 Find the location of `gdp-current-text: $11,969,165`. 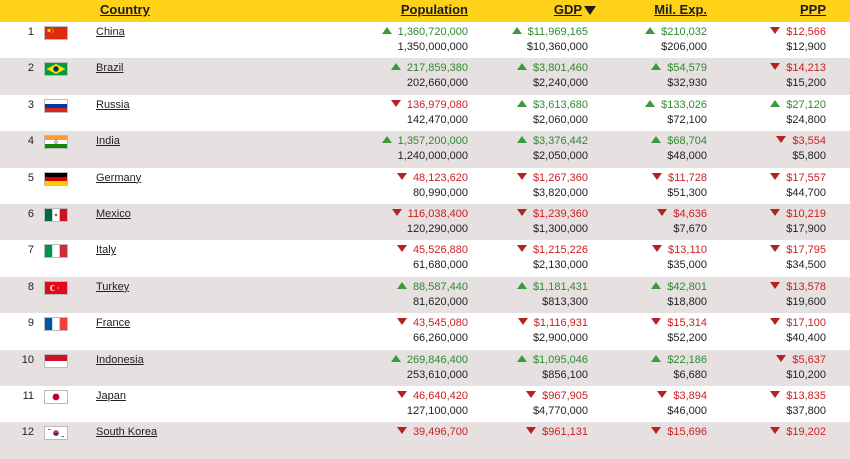

gdp-current-text: $11,969,165 is located at coordinates (557, 32).